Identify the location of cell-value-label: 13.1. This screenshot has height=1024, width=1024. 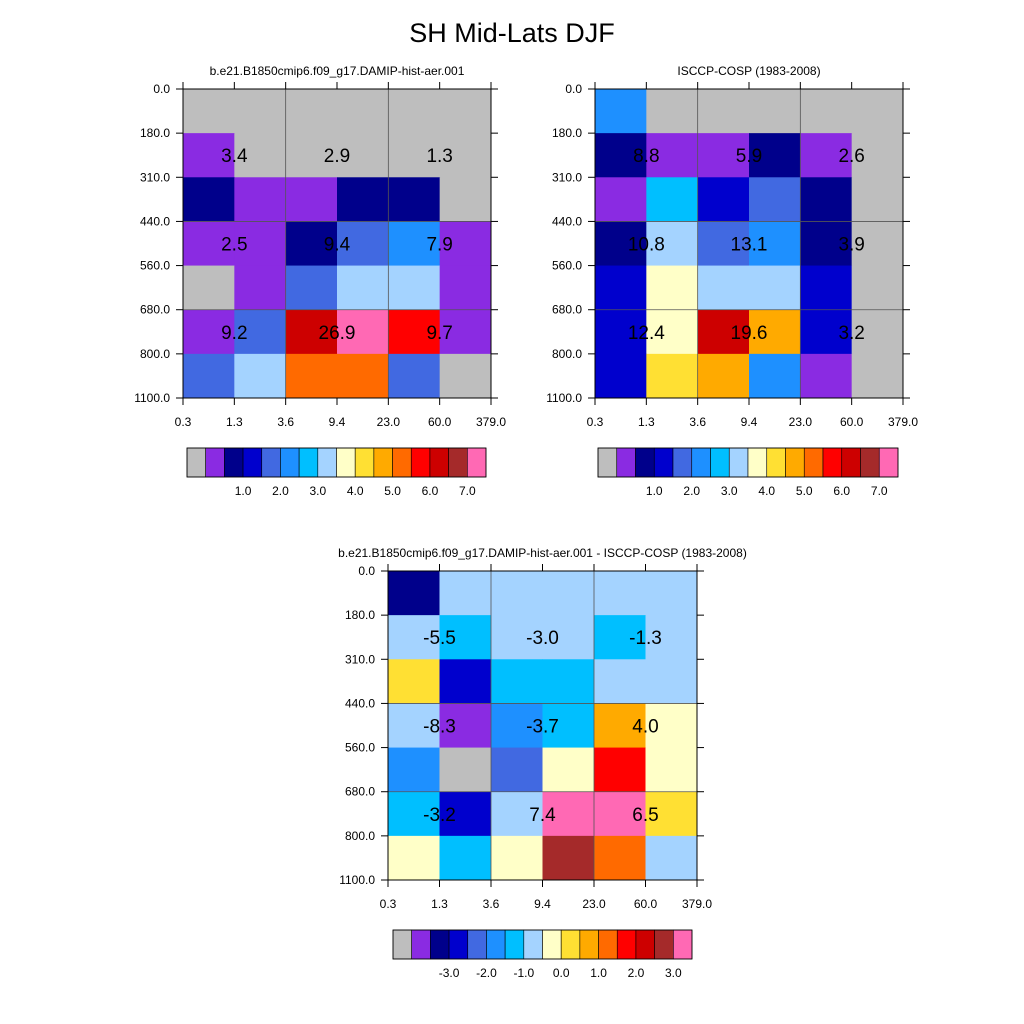
(749, 245).